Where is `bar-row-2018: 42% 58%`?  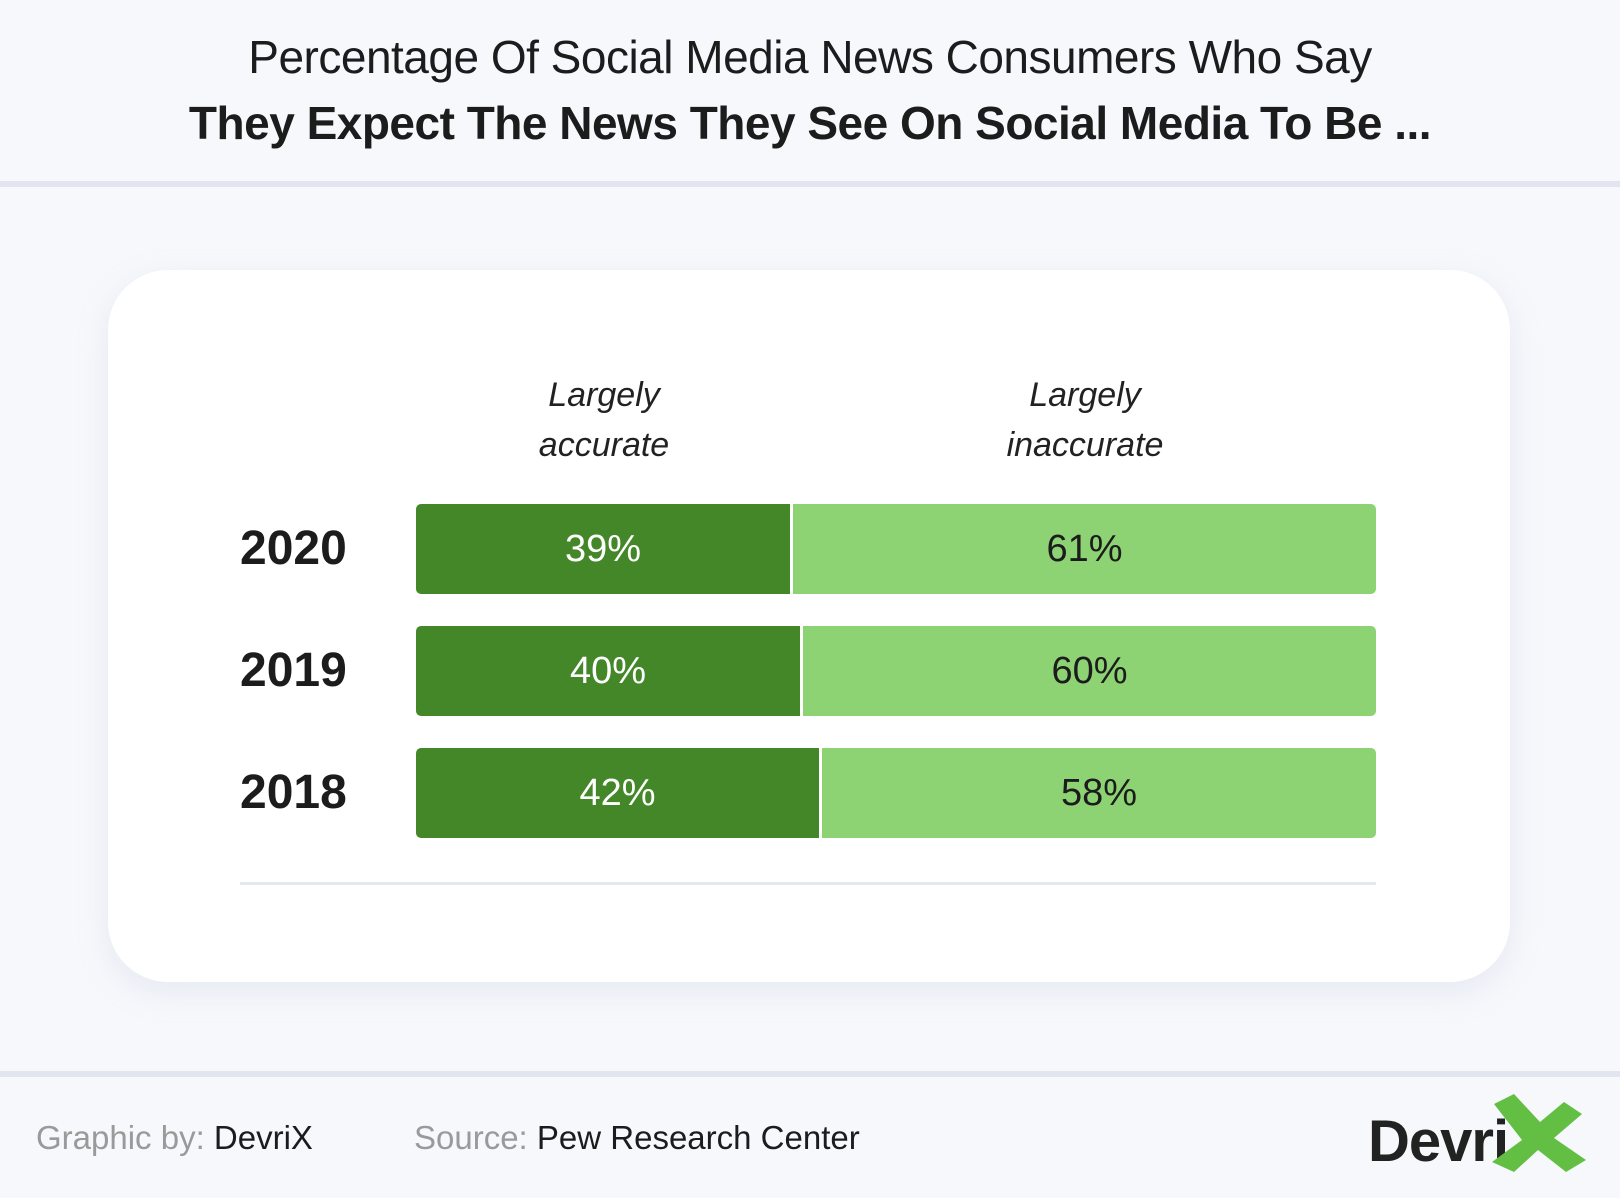
bar-row-2018: 42% 58% is located at coordinates (896, 793).